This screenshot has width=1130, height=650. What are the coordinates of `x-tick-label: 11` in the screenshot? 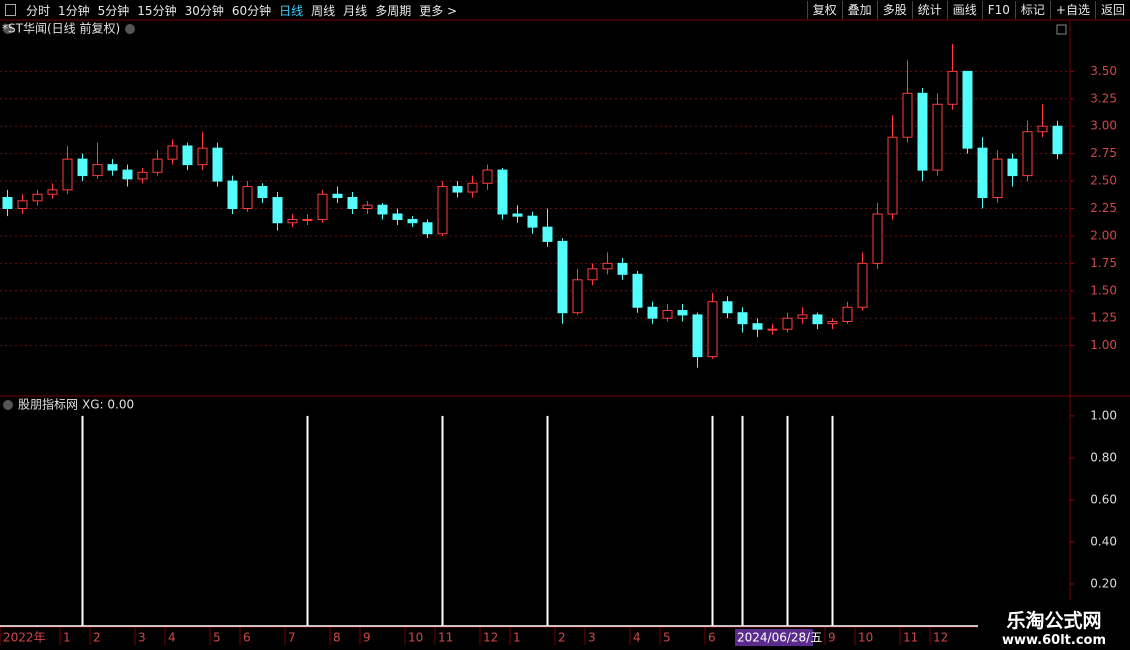 It's located at (910, 638).